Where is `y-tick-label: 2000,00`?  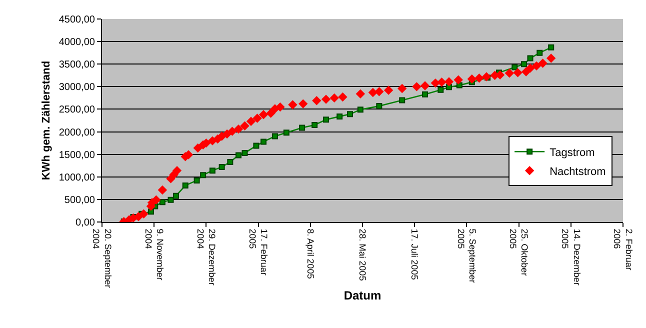
y-tick-label: 2000,00 is located at coordinates (77, 132).